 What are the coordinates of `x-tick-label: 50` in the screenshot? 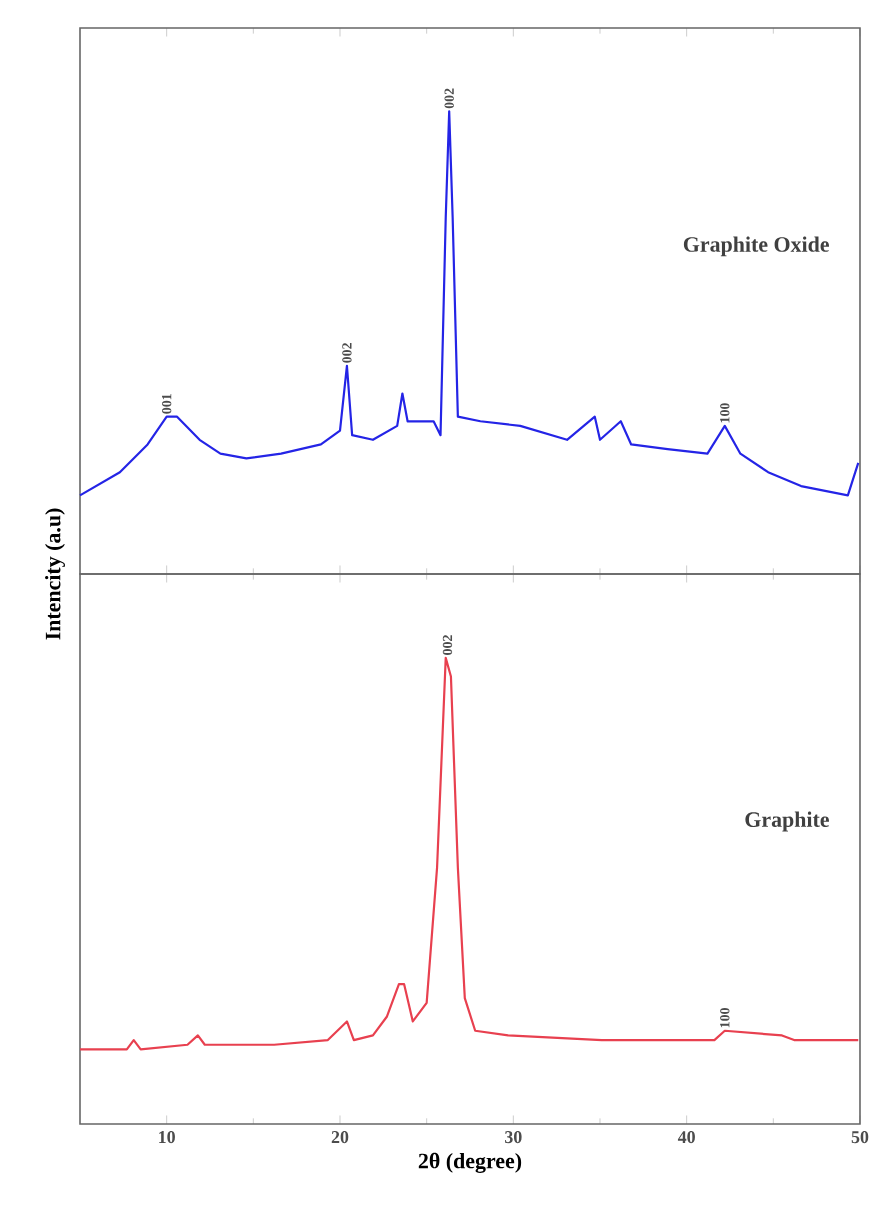 It's located at (860, 1137).